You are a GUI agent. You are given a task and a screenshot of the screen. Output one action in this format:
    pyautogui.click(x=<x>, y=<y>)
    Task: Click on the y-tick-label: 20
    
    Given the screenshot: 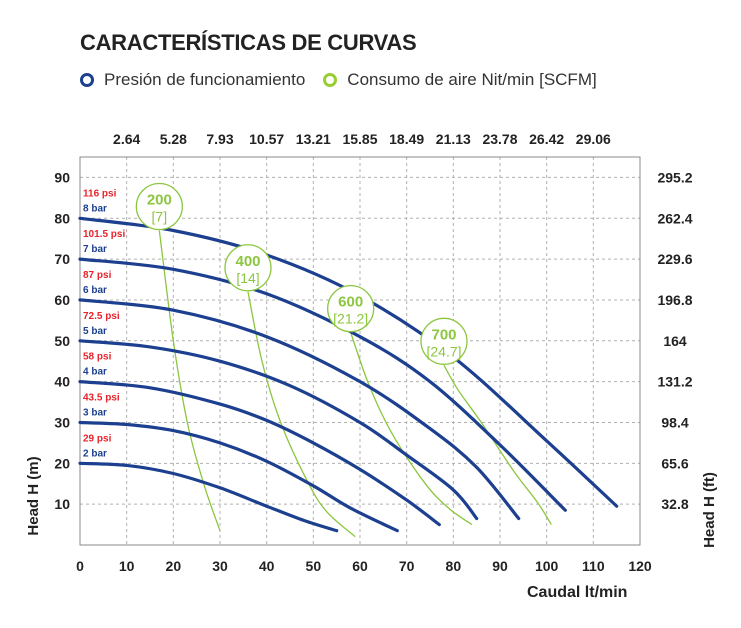 What is the action you would take?
    pyautogui.click(x=62, y=463)
    